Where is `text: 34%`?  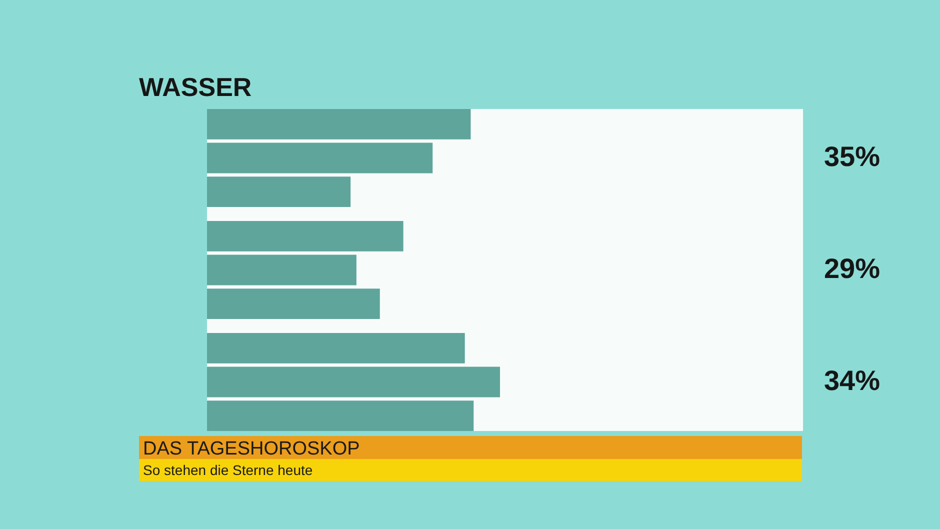
text: 34% is located at coordinates (852, 380).